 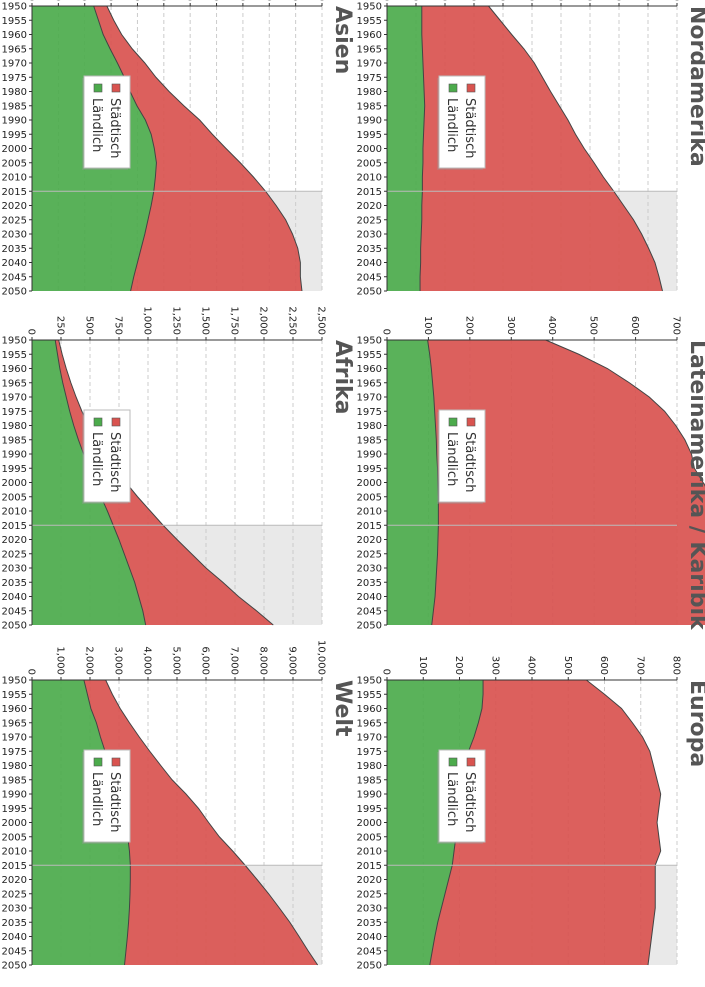 I want to click on y-tick-label: 1,500, so click(x=110, y=0).